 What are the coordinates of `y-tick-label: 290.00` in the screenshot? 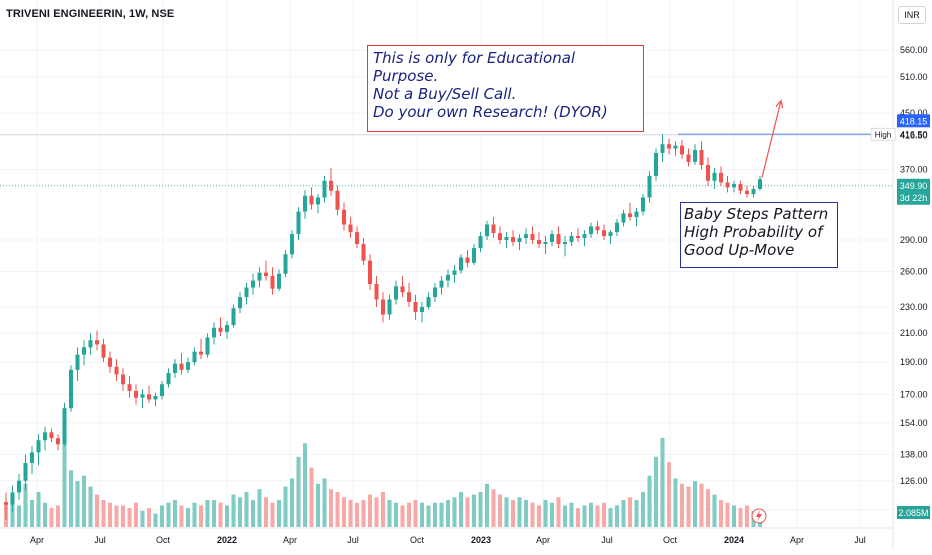 It's located at (914, 240).